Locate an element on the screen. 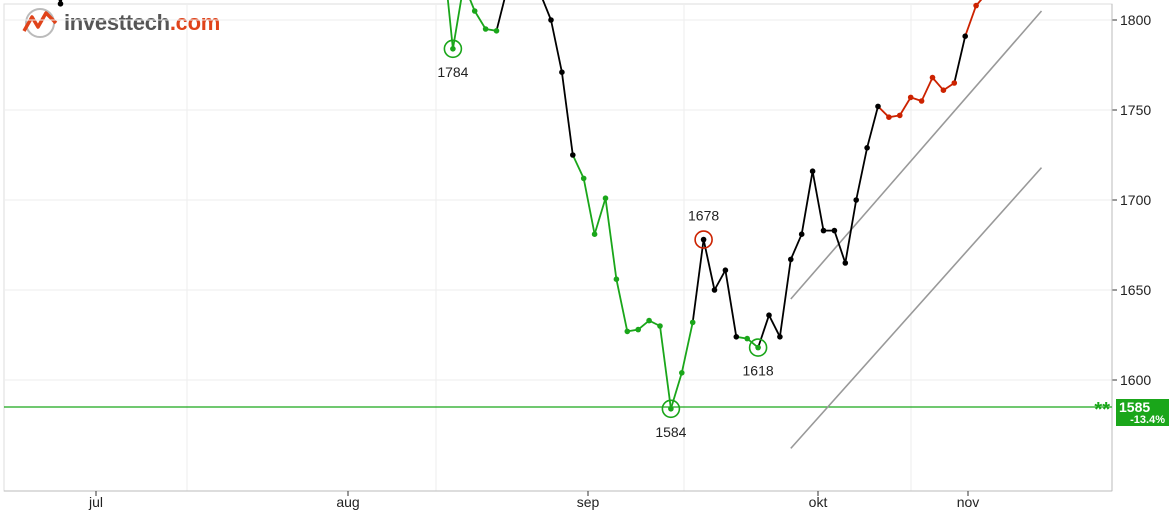 The image size is (1174, 515). y-tick-label: 1650 is located at coordinates (1135, 290).